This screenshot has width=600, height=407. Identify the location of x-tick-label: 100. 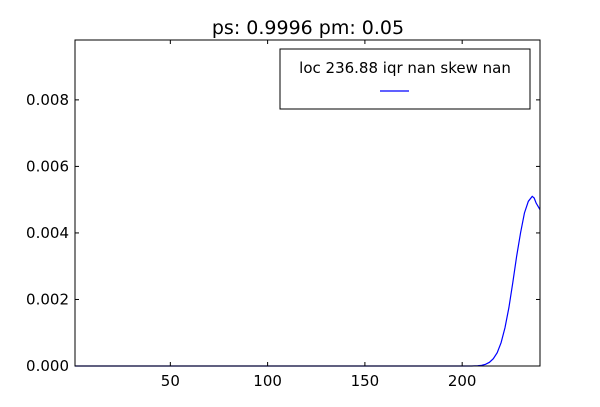
(267, 381).